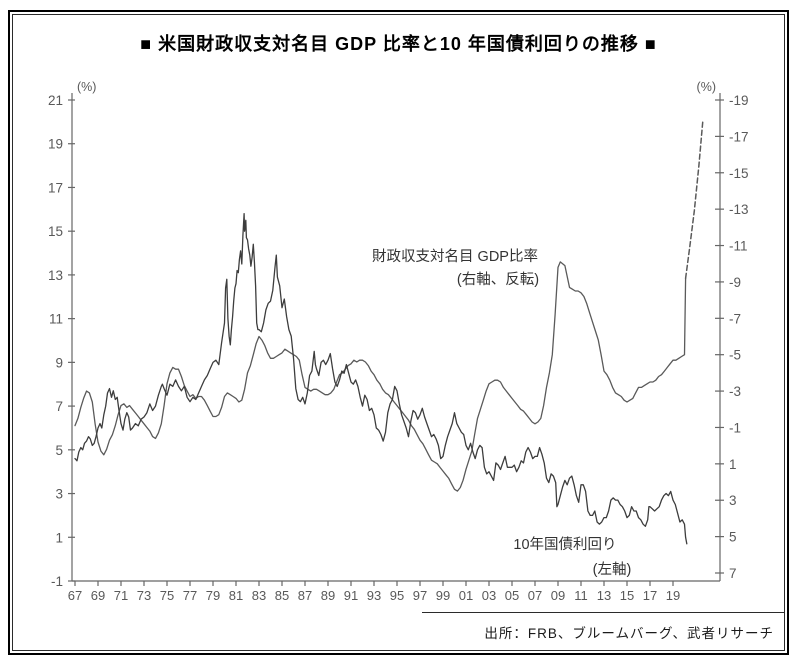 The image size is (797, 666). Describe the element at coordinates (558, 595) in the screenshot. I see `x-axis-tick-label: 09` at that location.